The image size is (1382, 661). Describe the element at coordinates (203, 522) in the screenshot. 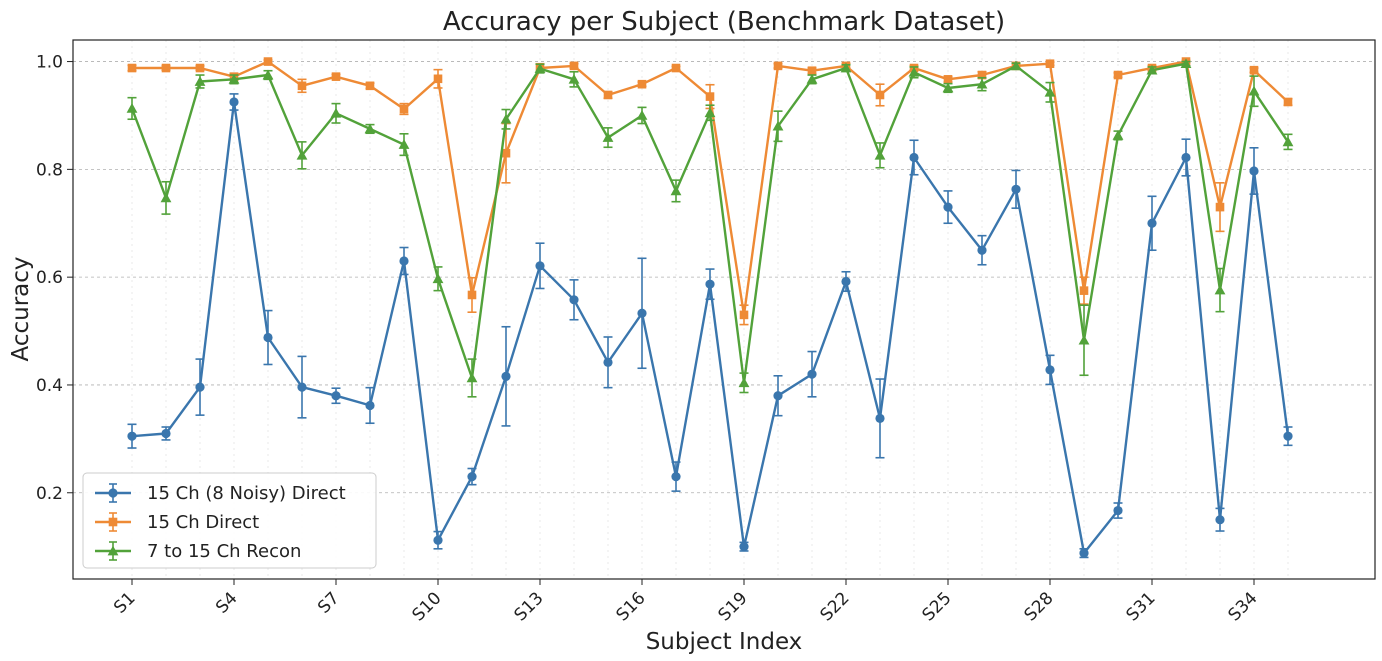

I see `legend-label: 15 Ch Direct` at that location.